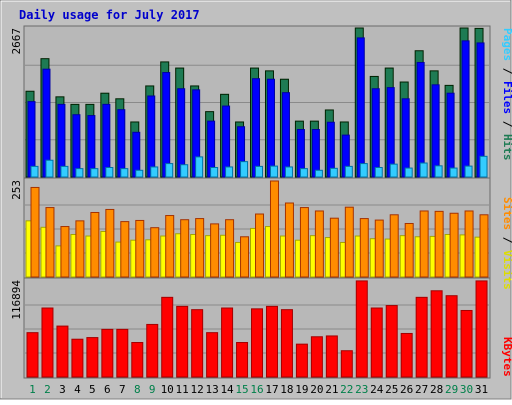  Describe the element at coordinates (62, 389) in the screenshot. I see `x-tick-label-day-3: 3` at that location.